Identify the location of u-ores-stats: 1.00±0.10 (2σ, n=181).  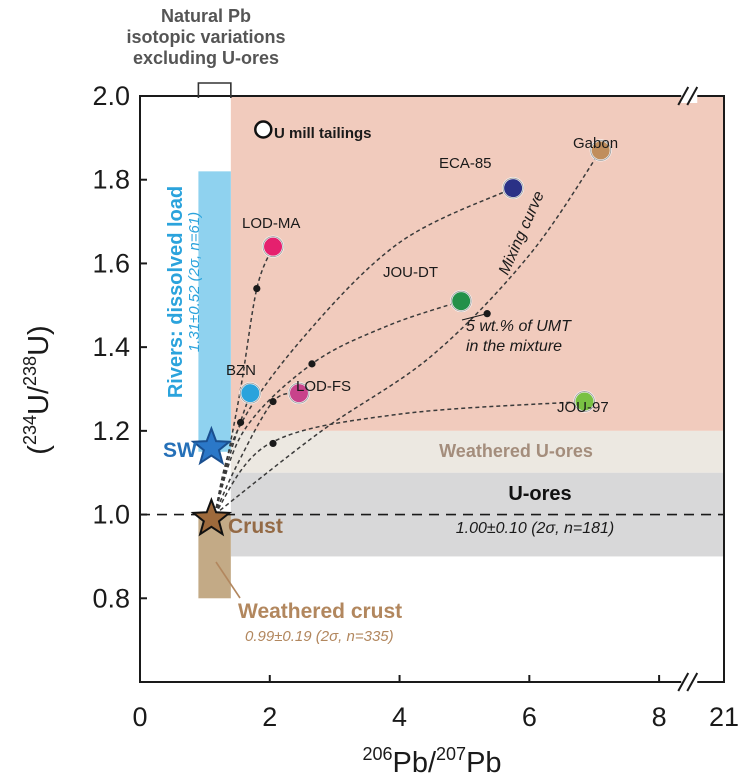
(535, 528).